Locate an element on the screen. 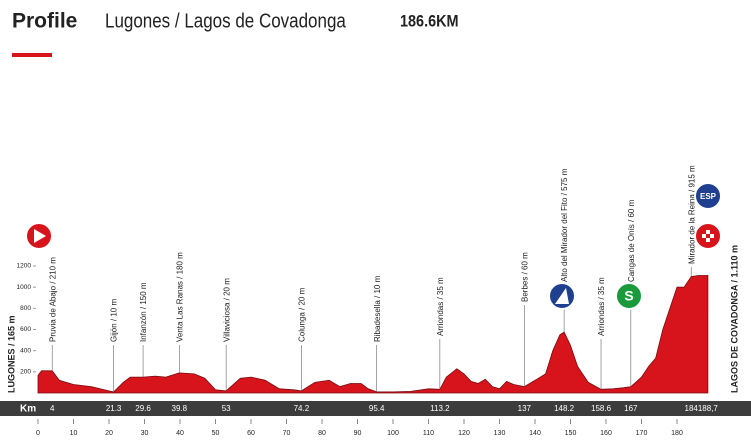 The width and height of the screenshot is (751, 447). sprint-icon: S is located at coordinates (629, 296).